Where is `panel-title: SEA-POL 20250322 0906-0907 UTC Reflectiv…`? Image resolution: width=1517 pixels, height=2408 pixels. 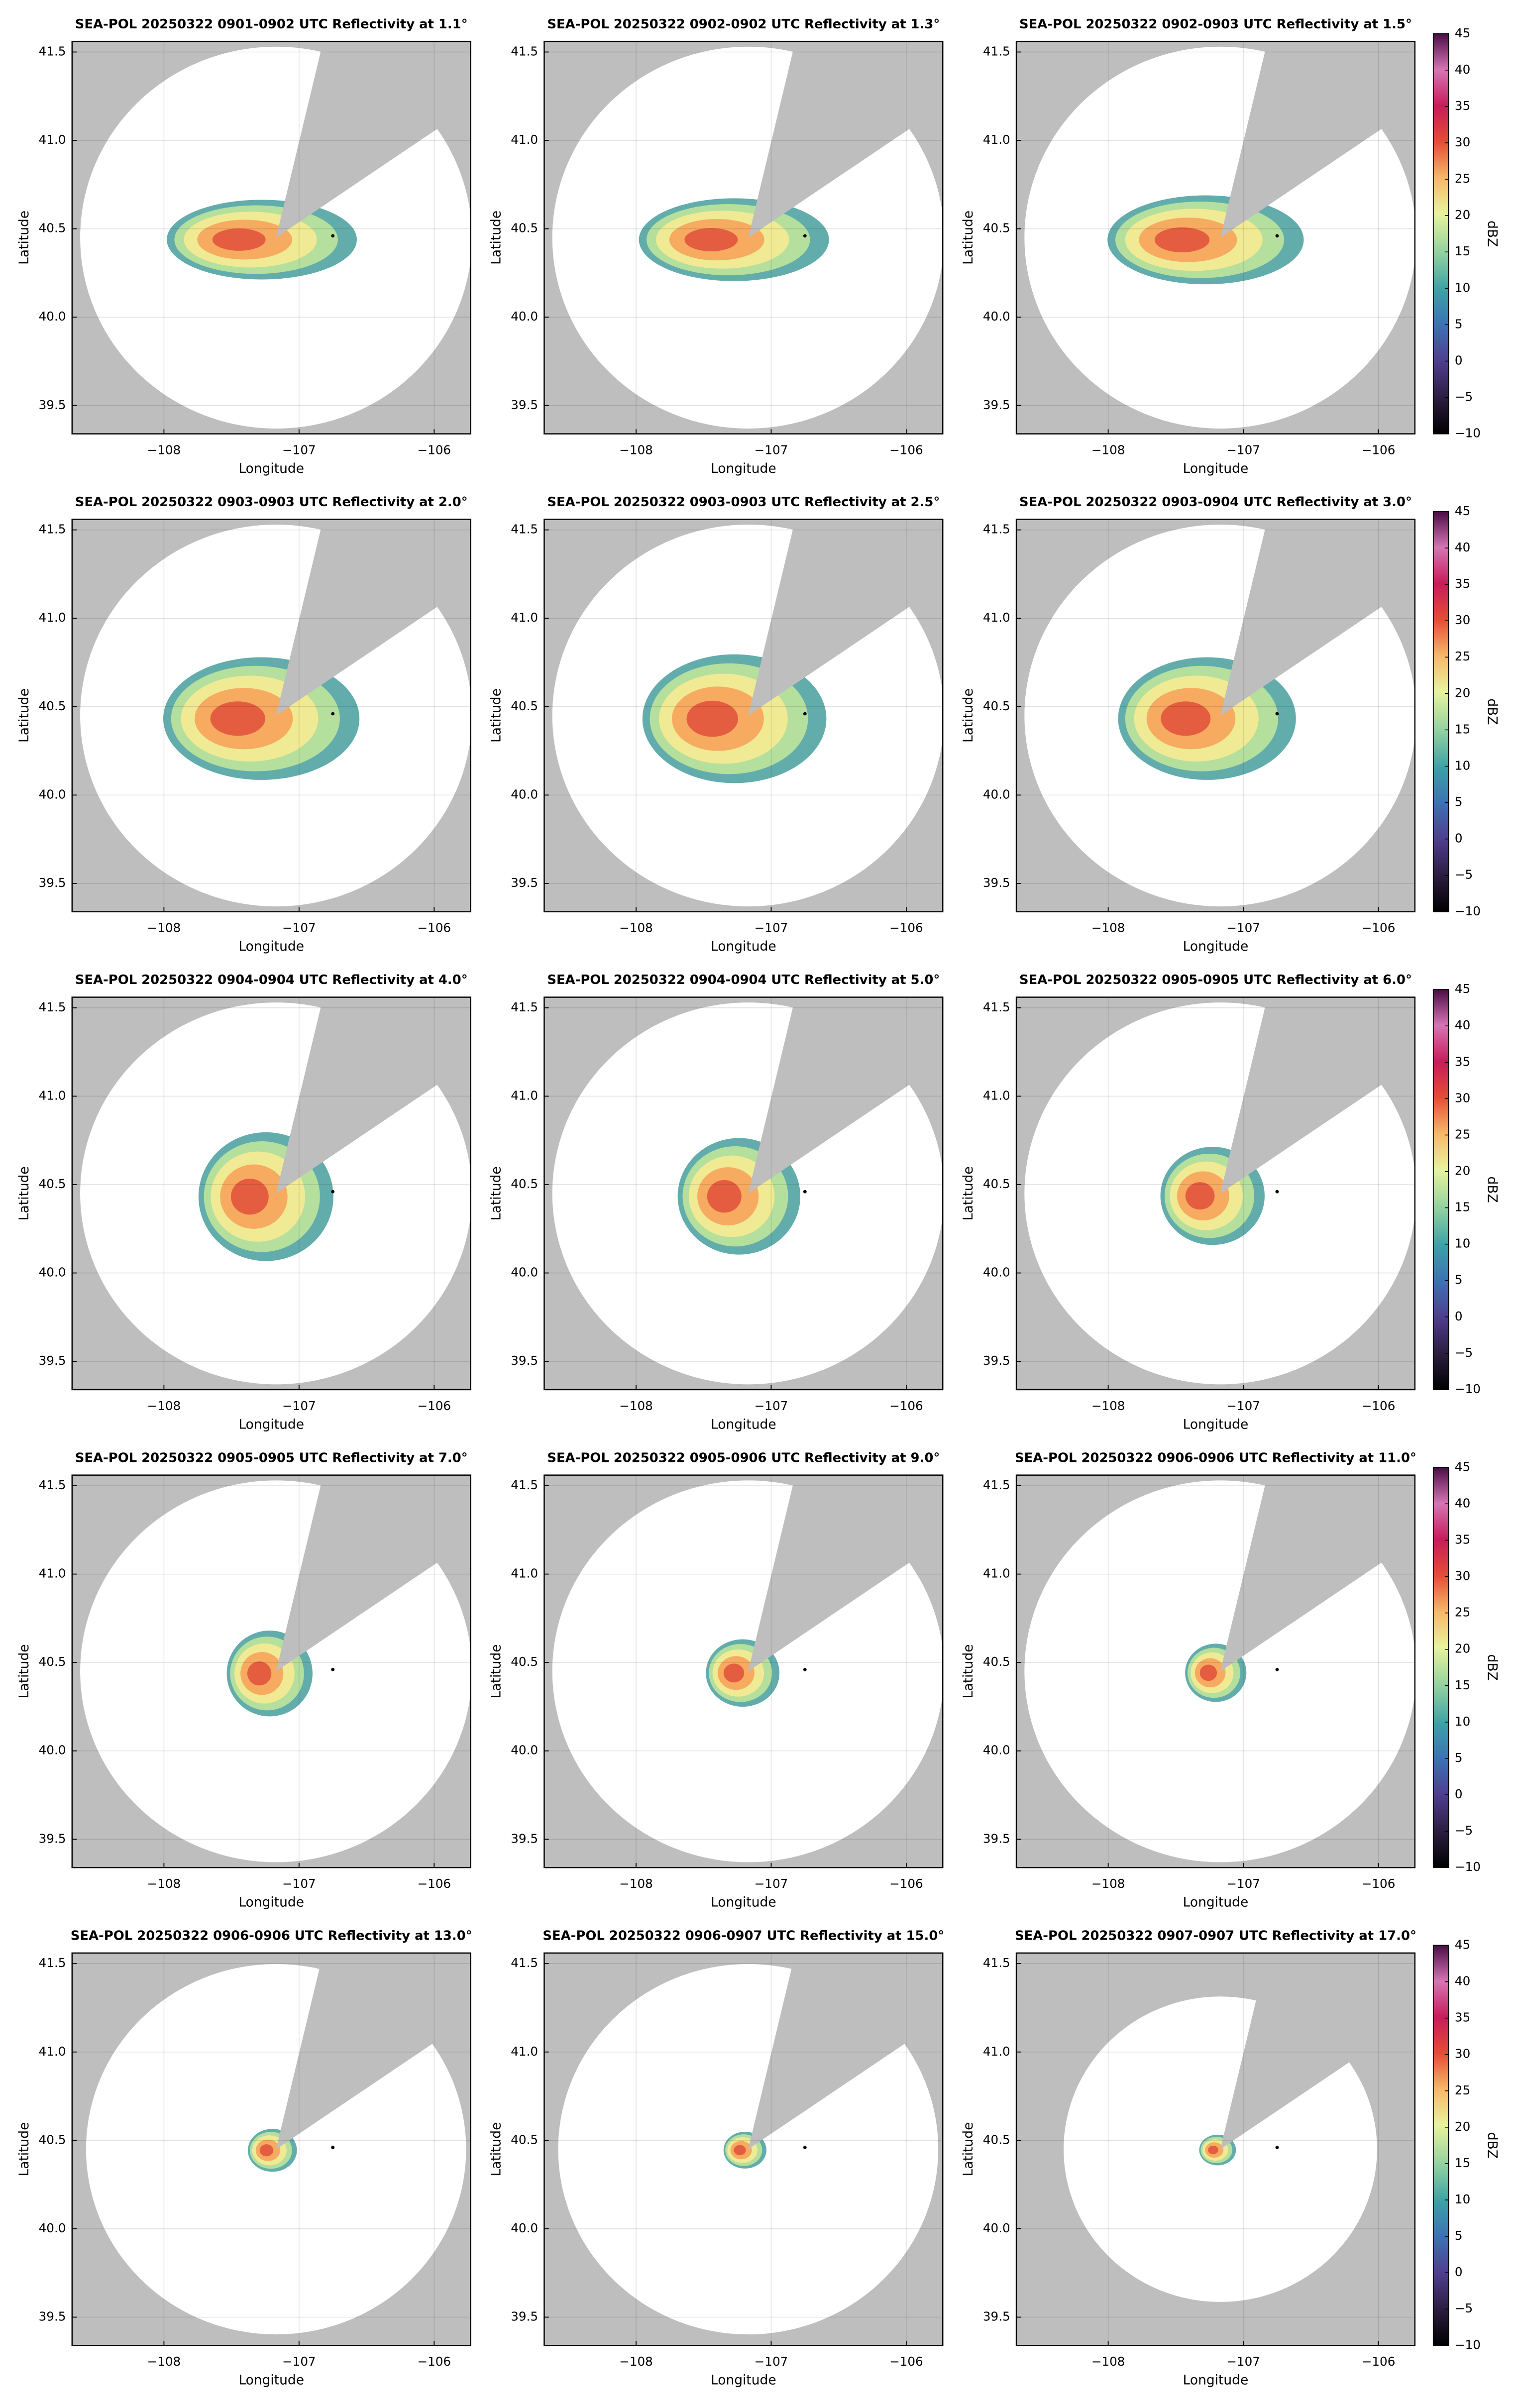
panel-title: SEA-POL 20250322 0906-0907 UTC Reflectiv… is located at coordinates (743, 1935).